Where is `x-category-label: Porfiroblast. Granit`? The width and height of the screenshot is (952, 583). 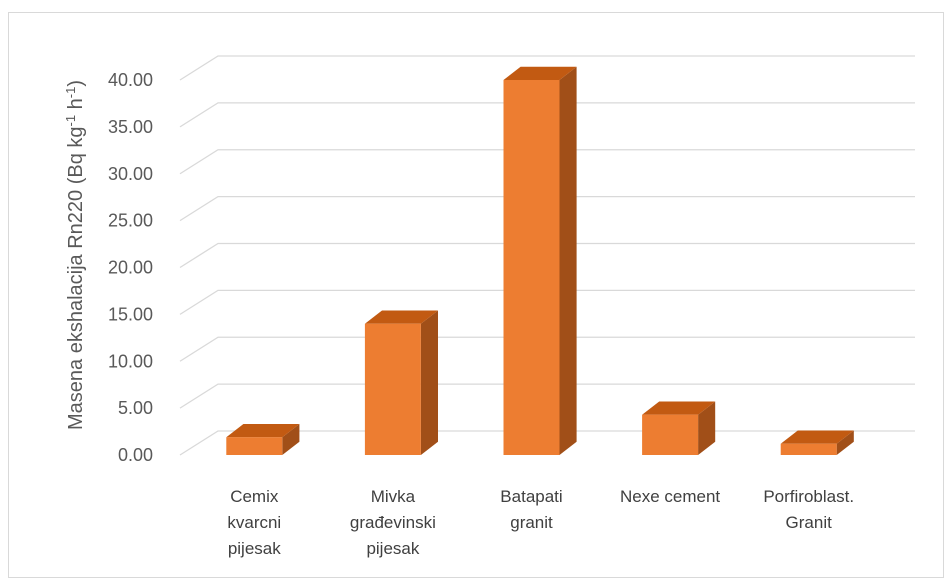 x-category-label: Porfiroblast. Granit is located at coordinates (808, 509).